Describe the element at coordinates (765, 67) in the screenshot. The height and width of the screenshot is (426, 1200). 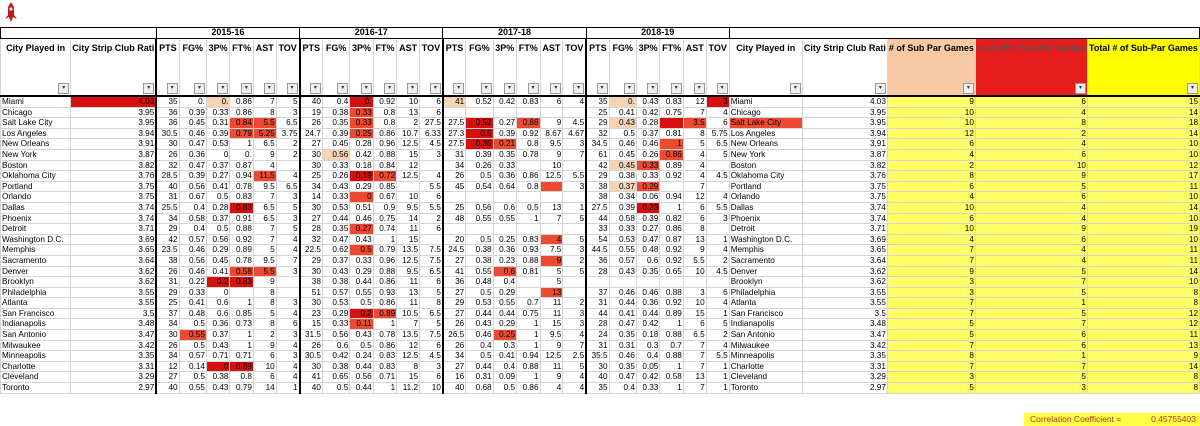
I see `header-city2-26: City Played in ▾` at that location.